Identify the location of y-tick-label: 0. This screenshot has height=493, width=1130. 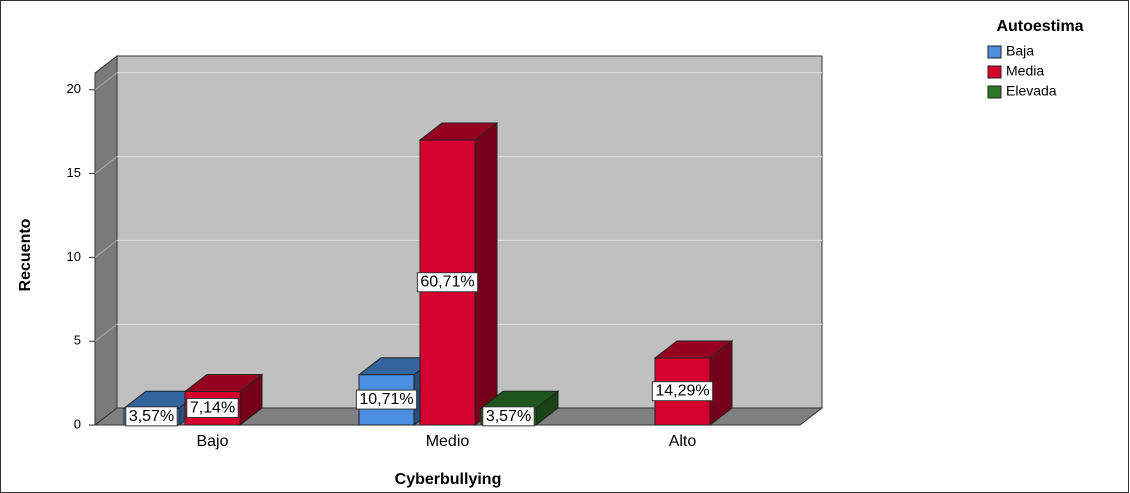
(77, 423).